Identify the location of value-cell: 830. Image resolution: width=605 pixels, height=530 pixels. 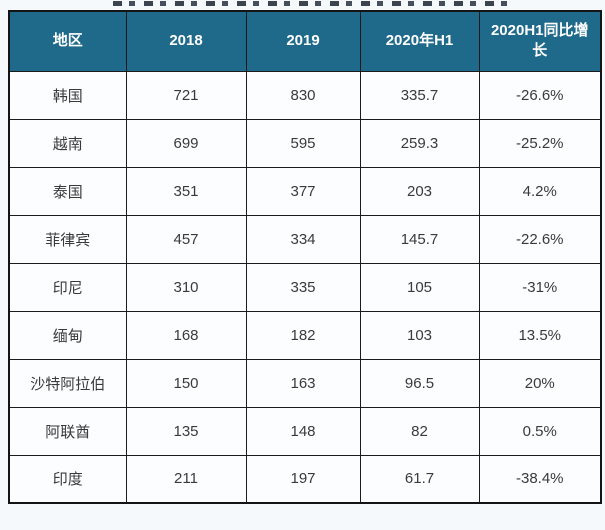
(303, 95).